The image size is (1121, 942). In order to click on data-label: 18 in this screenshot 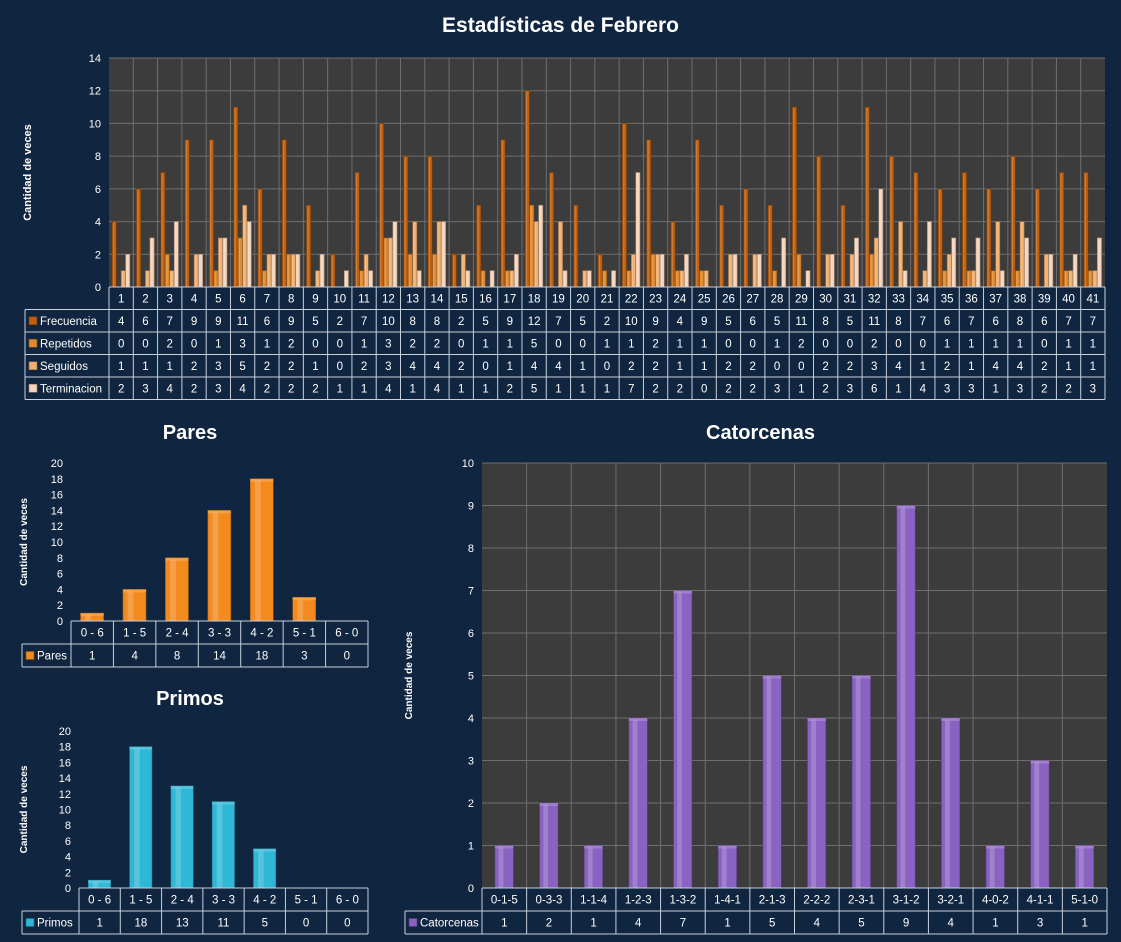, I will do `click(141, 924)`.